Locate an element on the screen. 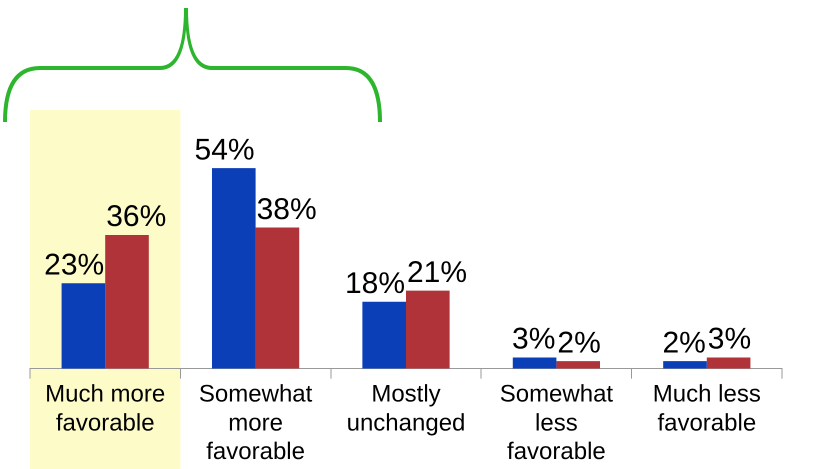 This screenshot has width=814, height=469. data-label: 38% is located at coordinates (286, 209).